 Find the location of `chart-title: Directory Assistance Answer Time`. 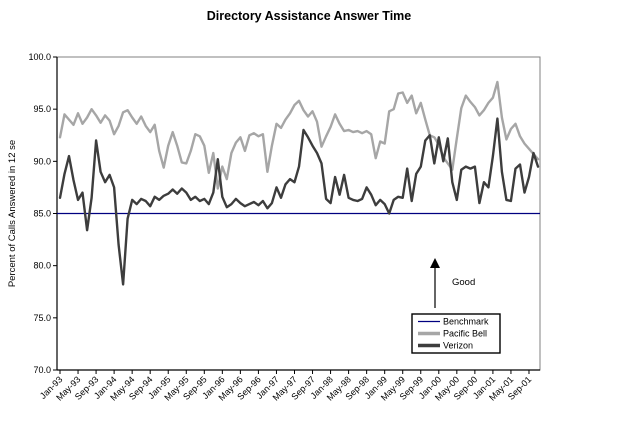

chart-title: Directory Assistance Answer Time is located at coordinates (309, 16).